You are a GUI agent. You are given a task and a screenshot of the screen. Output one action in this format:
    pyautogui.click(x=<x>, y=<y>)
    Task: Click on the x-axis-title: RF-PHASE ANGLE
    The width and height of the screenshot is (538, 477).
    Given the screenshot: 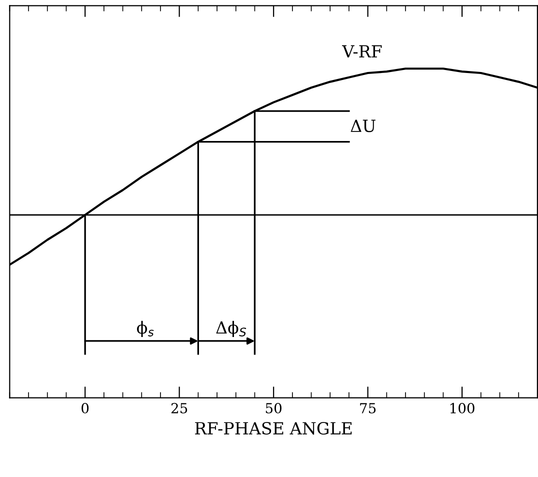 What is the action you would take?
    pyautogui.click(x=273, y=428)
    